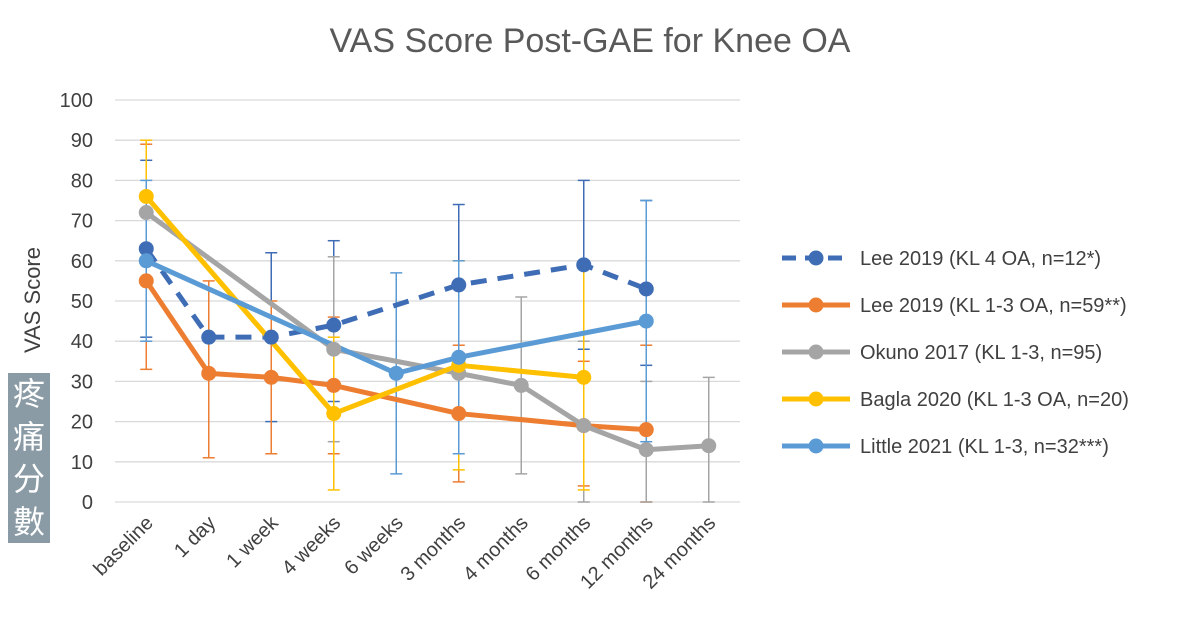 This screenshot has height=628, width=1200. What do you see at coordinates (981, 353) in the screenshot?
I see `legend-label: Okuno 2017 (KL 1-3, n=95)` at bounding box center [981, 353].